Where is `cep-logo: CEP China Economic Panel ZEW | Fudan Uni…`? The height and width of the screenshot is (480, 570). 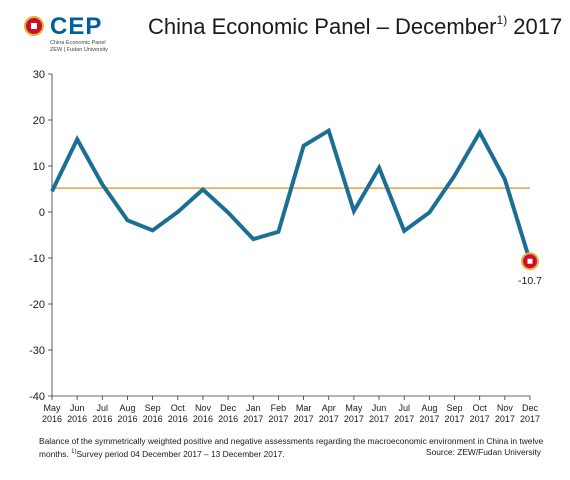 cep-logo: CEP China Economic Panel ZEW | Fudan Uni… is located at coordinates (84, 33).